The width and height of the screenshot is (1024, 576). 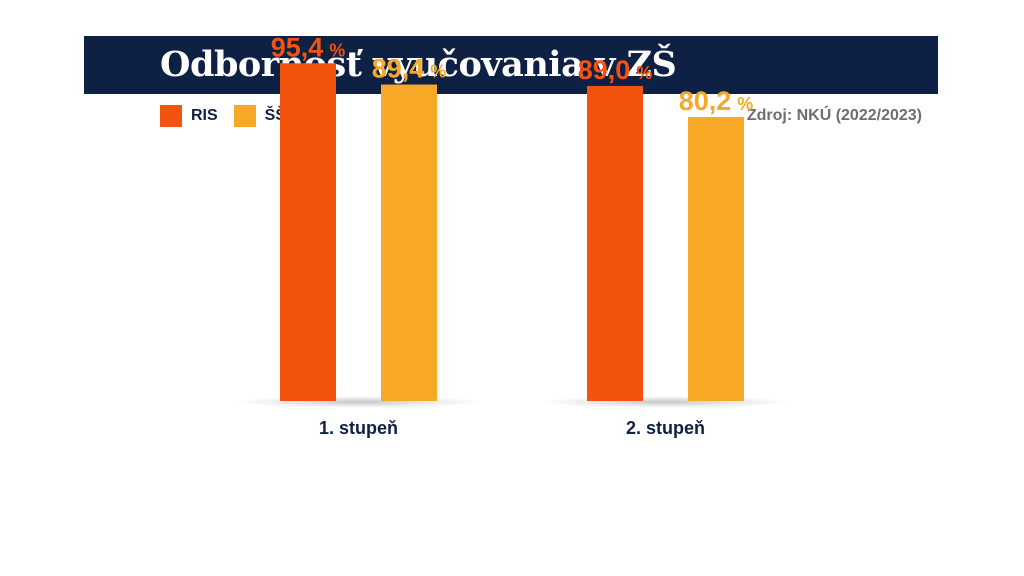 What do you see at coordinates (204, 115) in the screenshot?
I see `legend-label-ris: RIS` at bounding box center [204, 115].